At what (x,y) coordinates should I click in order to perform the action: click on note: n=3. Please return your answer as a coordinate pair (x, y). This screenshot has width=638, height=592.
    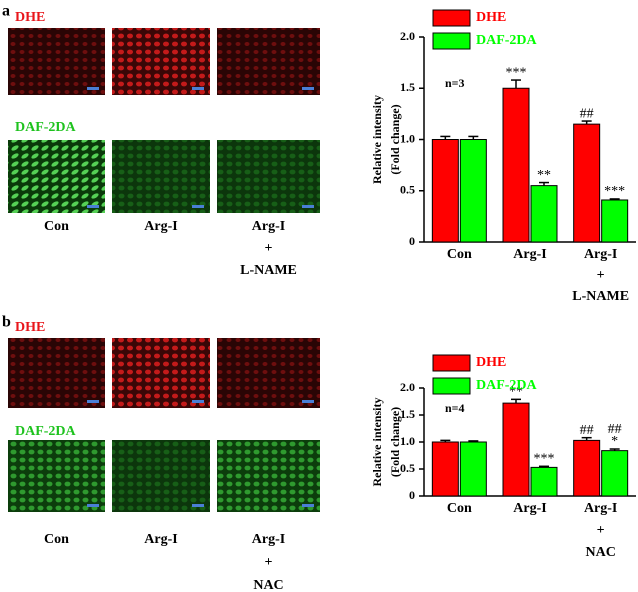
    Looking at the image, I should click on (455, 83).